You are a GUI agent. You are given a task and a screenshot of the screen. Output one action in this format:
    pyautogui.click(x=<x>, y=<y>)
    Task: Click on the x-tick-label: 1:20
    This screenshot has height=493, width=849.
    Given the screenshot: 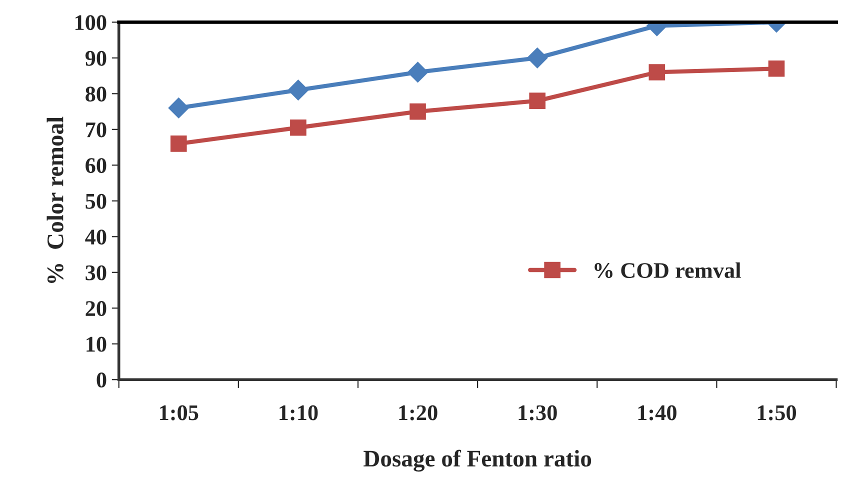 What is the action you would take?
    pyautogui.click(x=418, y=412)
    